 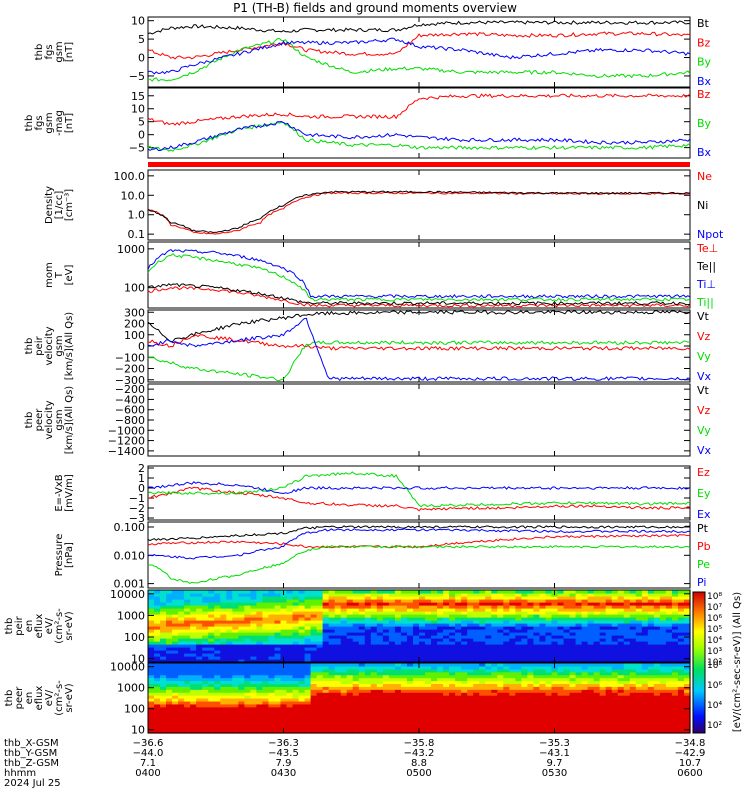 What do you see at coordinates (704, 410) in the screenshot?
I see `legend-peer_velocity-1: Vz` at bounding box center [704, 410].